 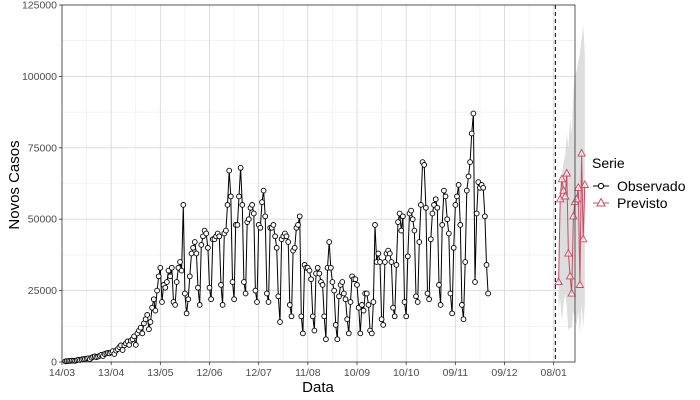 I want to click on x-tick-label: 11/08, so click(x=308, y=373).